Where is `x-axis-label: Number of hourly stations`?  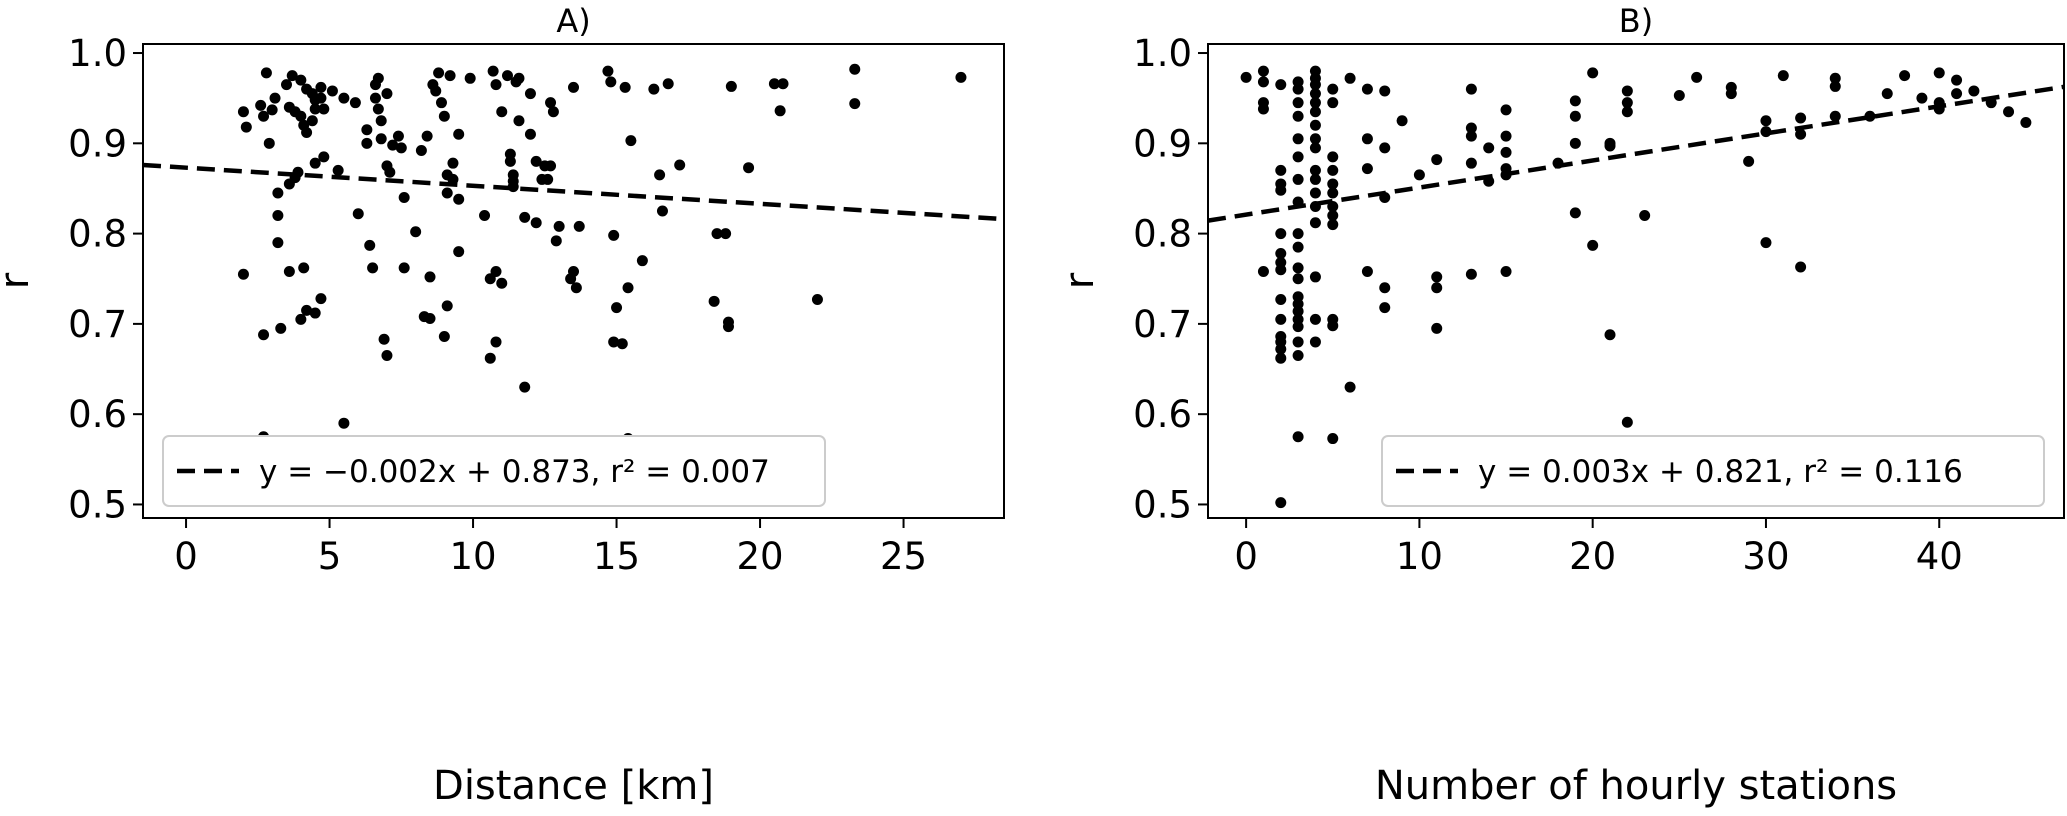 x-axis-label: Number of hourly stations is located at coordinates (1636, 786).